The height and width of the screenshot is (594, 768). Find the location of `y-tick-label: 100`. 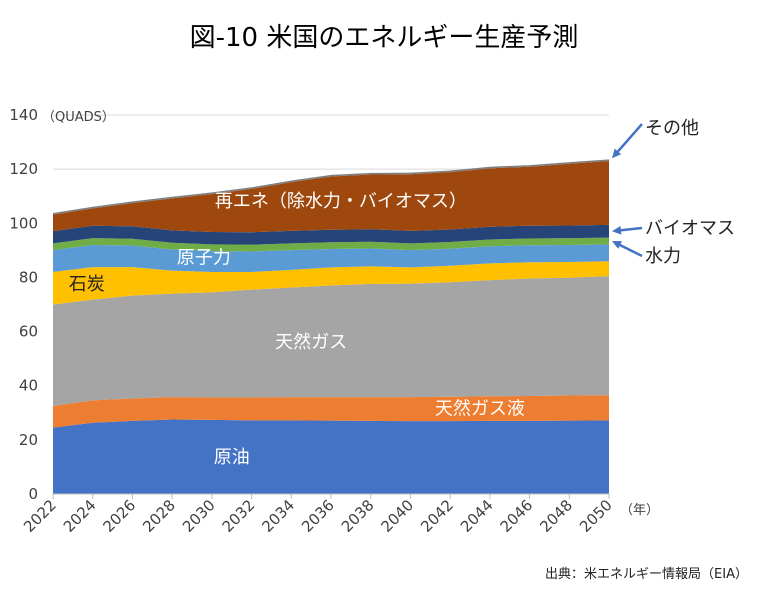

y-tick-label: 100 is located at coordinates (23, 223).